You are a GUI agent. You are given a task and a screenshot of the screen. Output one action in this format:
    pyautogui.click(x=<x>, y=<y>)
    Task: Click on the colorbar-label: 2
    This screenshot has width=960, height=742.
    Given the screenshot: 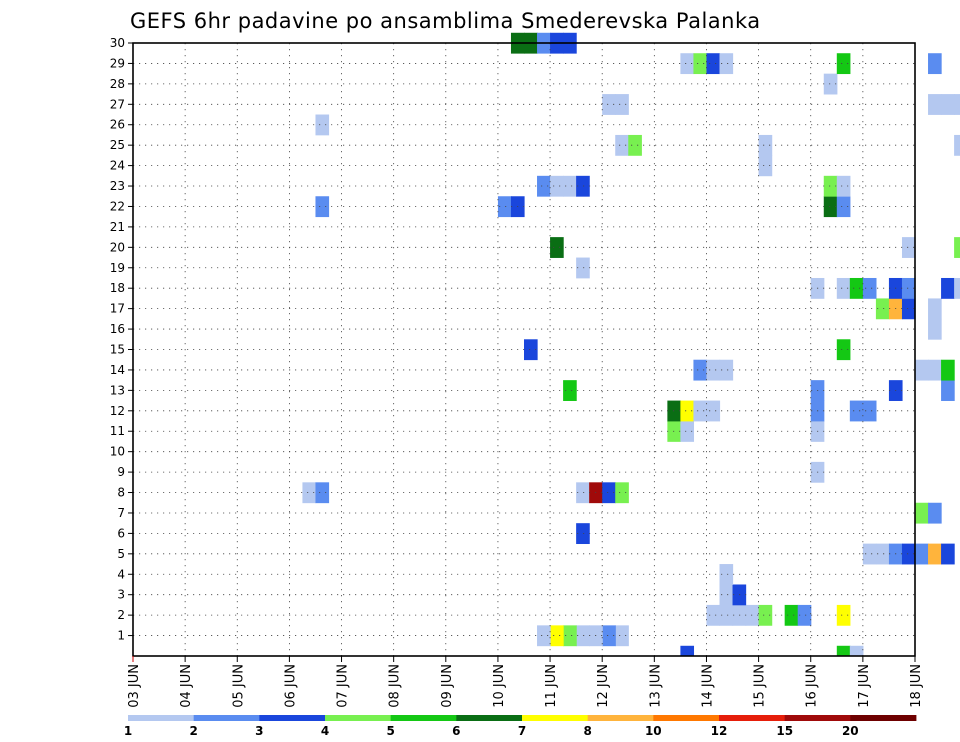 What is the action you would take?
    pyautogui.click(x=194, y=731)
    